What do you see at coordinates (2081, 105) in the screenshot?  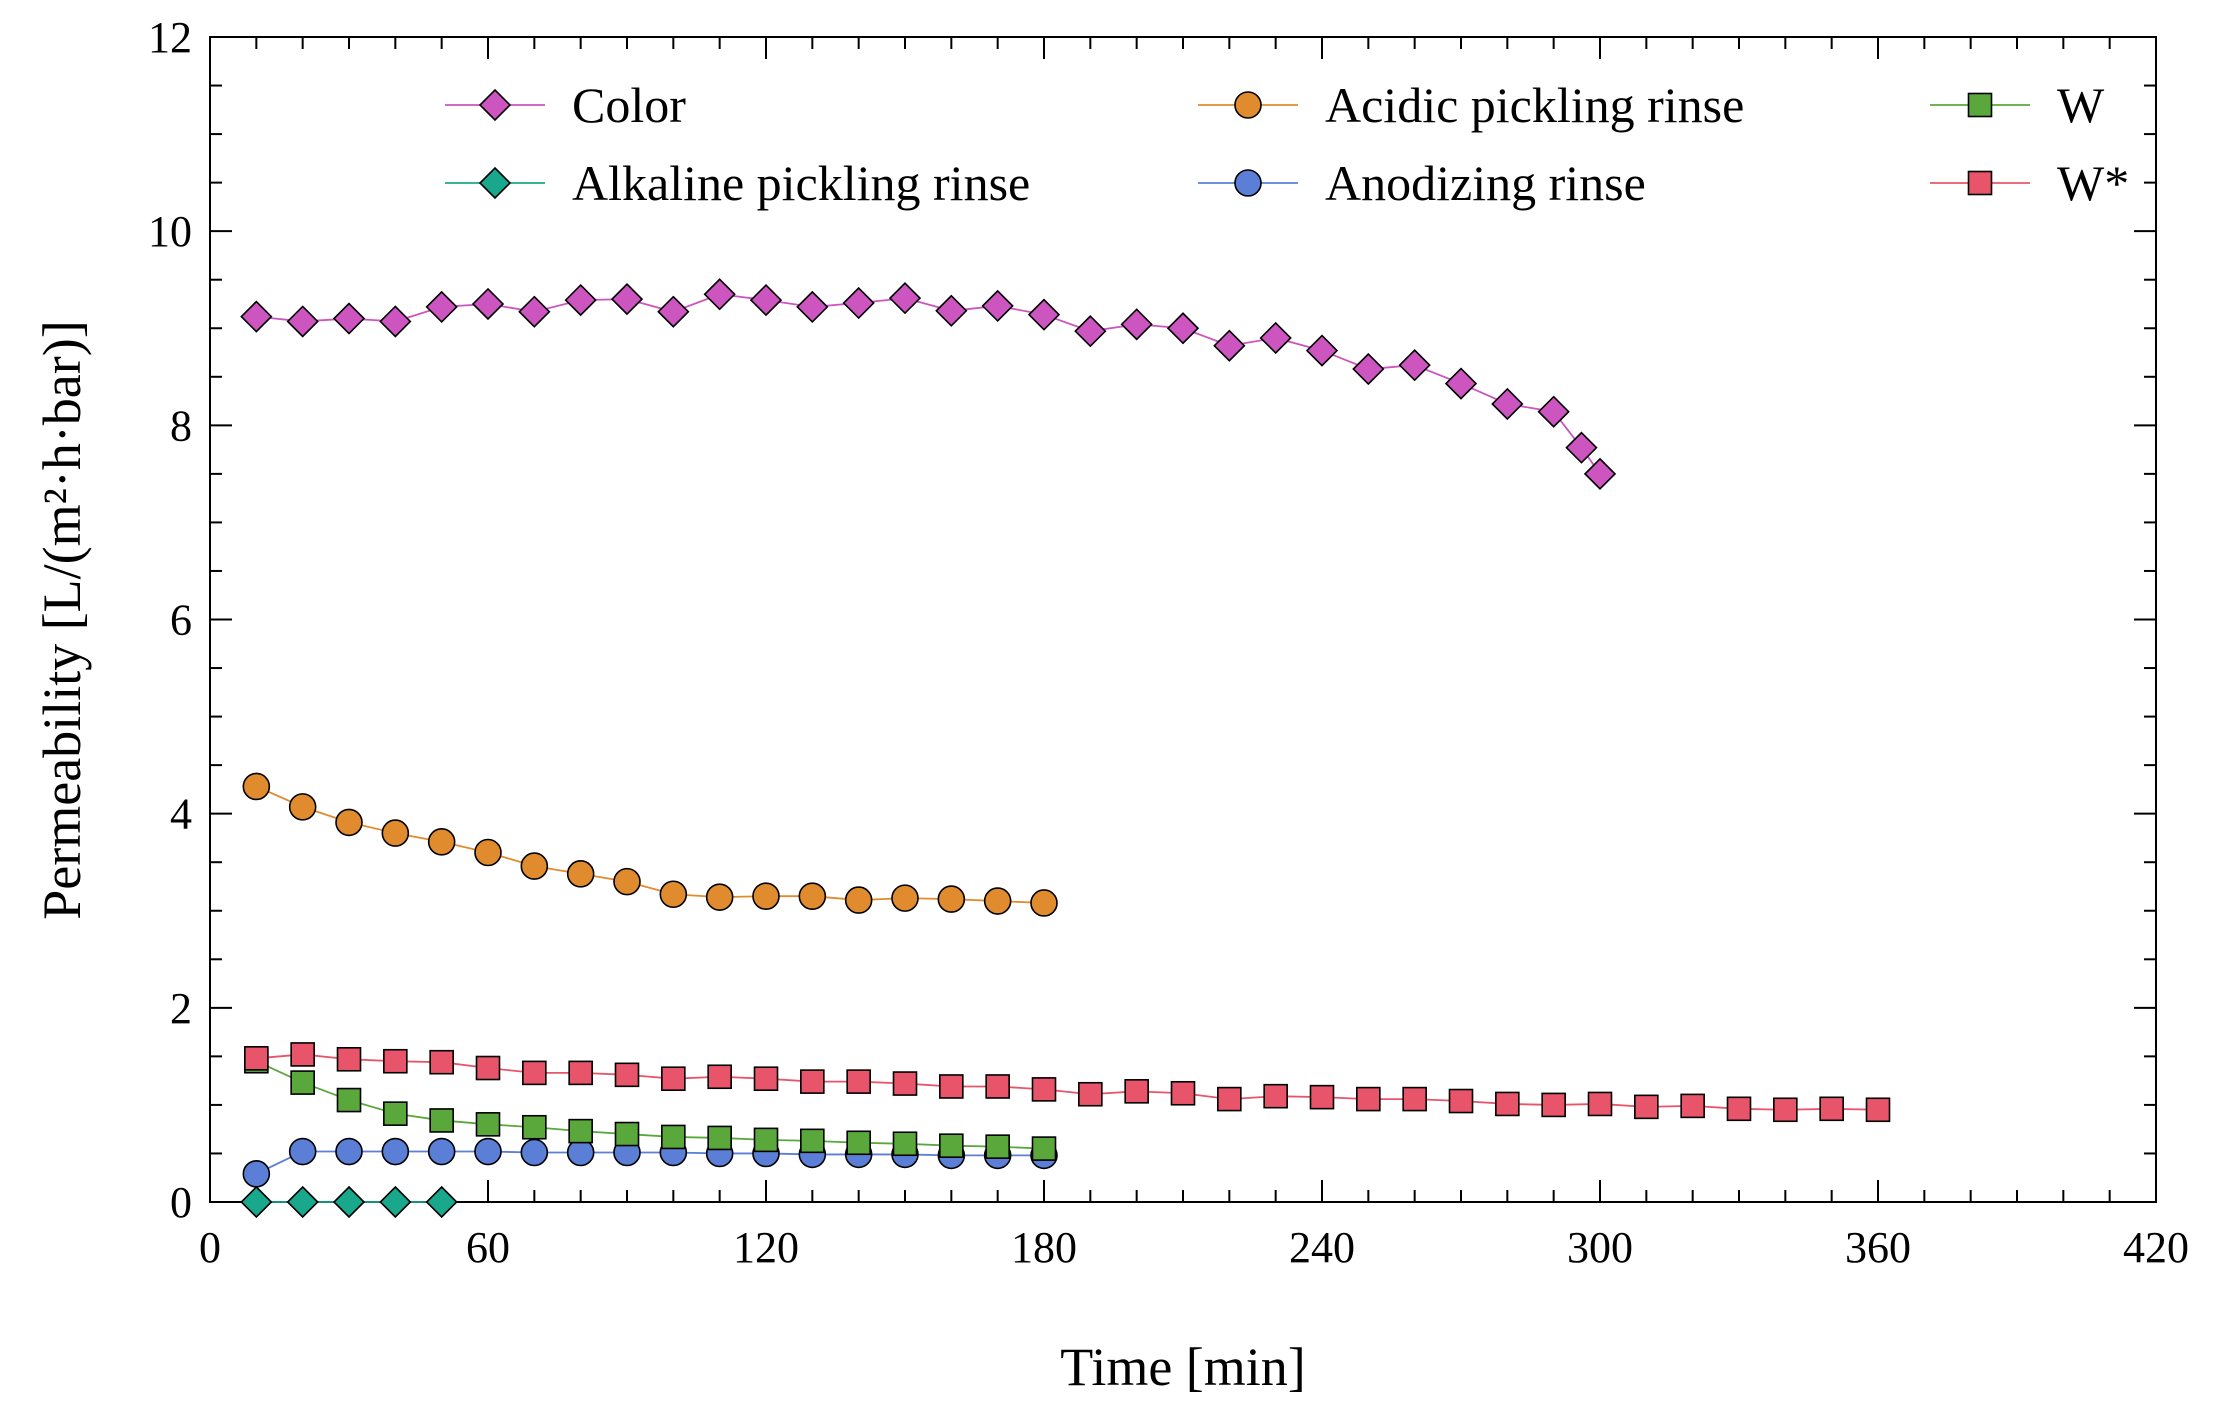 I see `legend-label: W` at bounding box center [2081, 105].